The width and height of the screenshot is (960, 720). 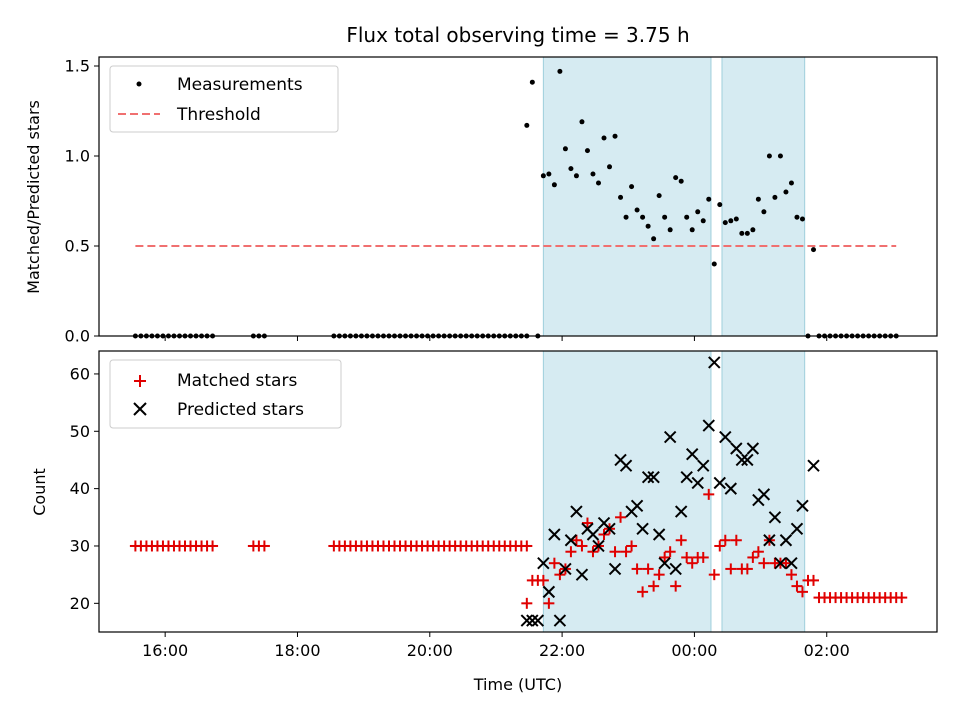 I want to click on y-tick-label: 1.5, so click(x=77, y=66).